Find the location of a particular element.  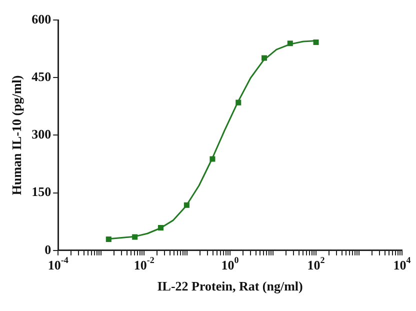

y-tick-label: 450 is located at coordinates (42, 76).